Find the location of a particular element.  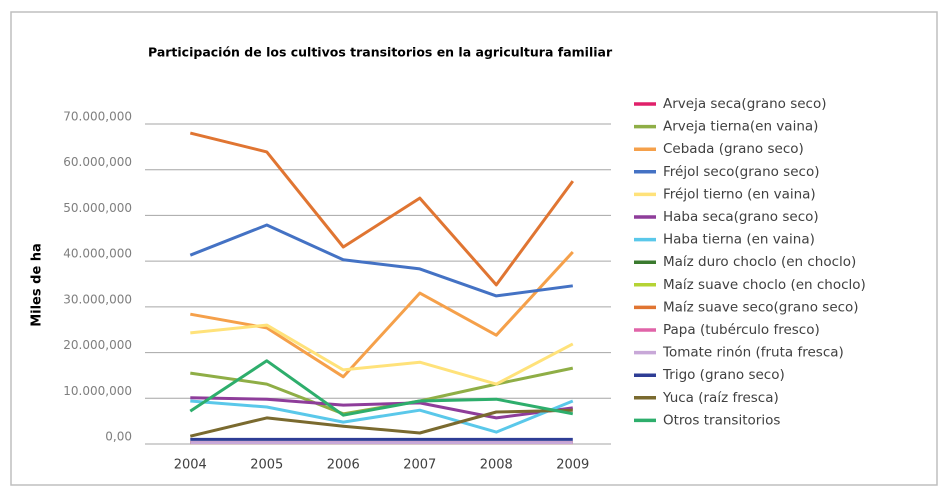

y-tick-label: 30.000,000 is located at coordinates (97, 299).